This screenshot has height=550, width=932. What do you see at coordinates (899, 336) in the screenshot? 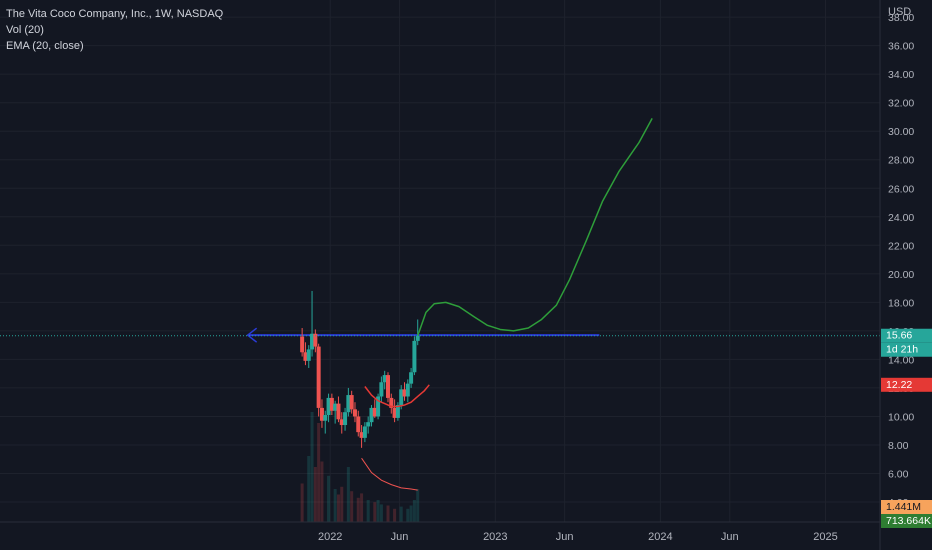
I see `last-price-tag: 15.66` at bounding box center [899, 336].